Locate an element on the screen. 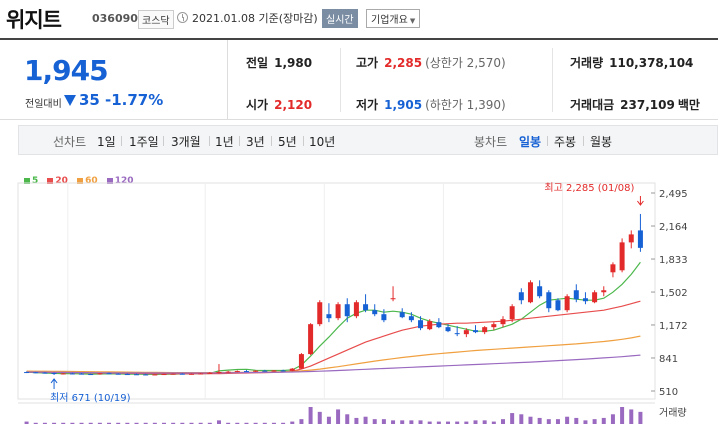 The width and height of the screenshot is (718, 424). candle-weekly: 주봉 is located at coordinates (565, 142).